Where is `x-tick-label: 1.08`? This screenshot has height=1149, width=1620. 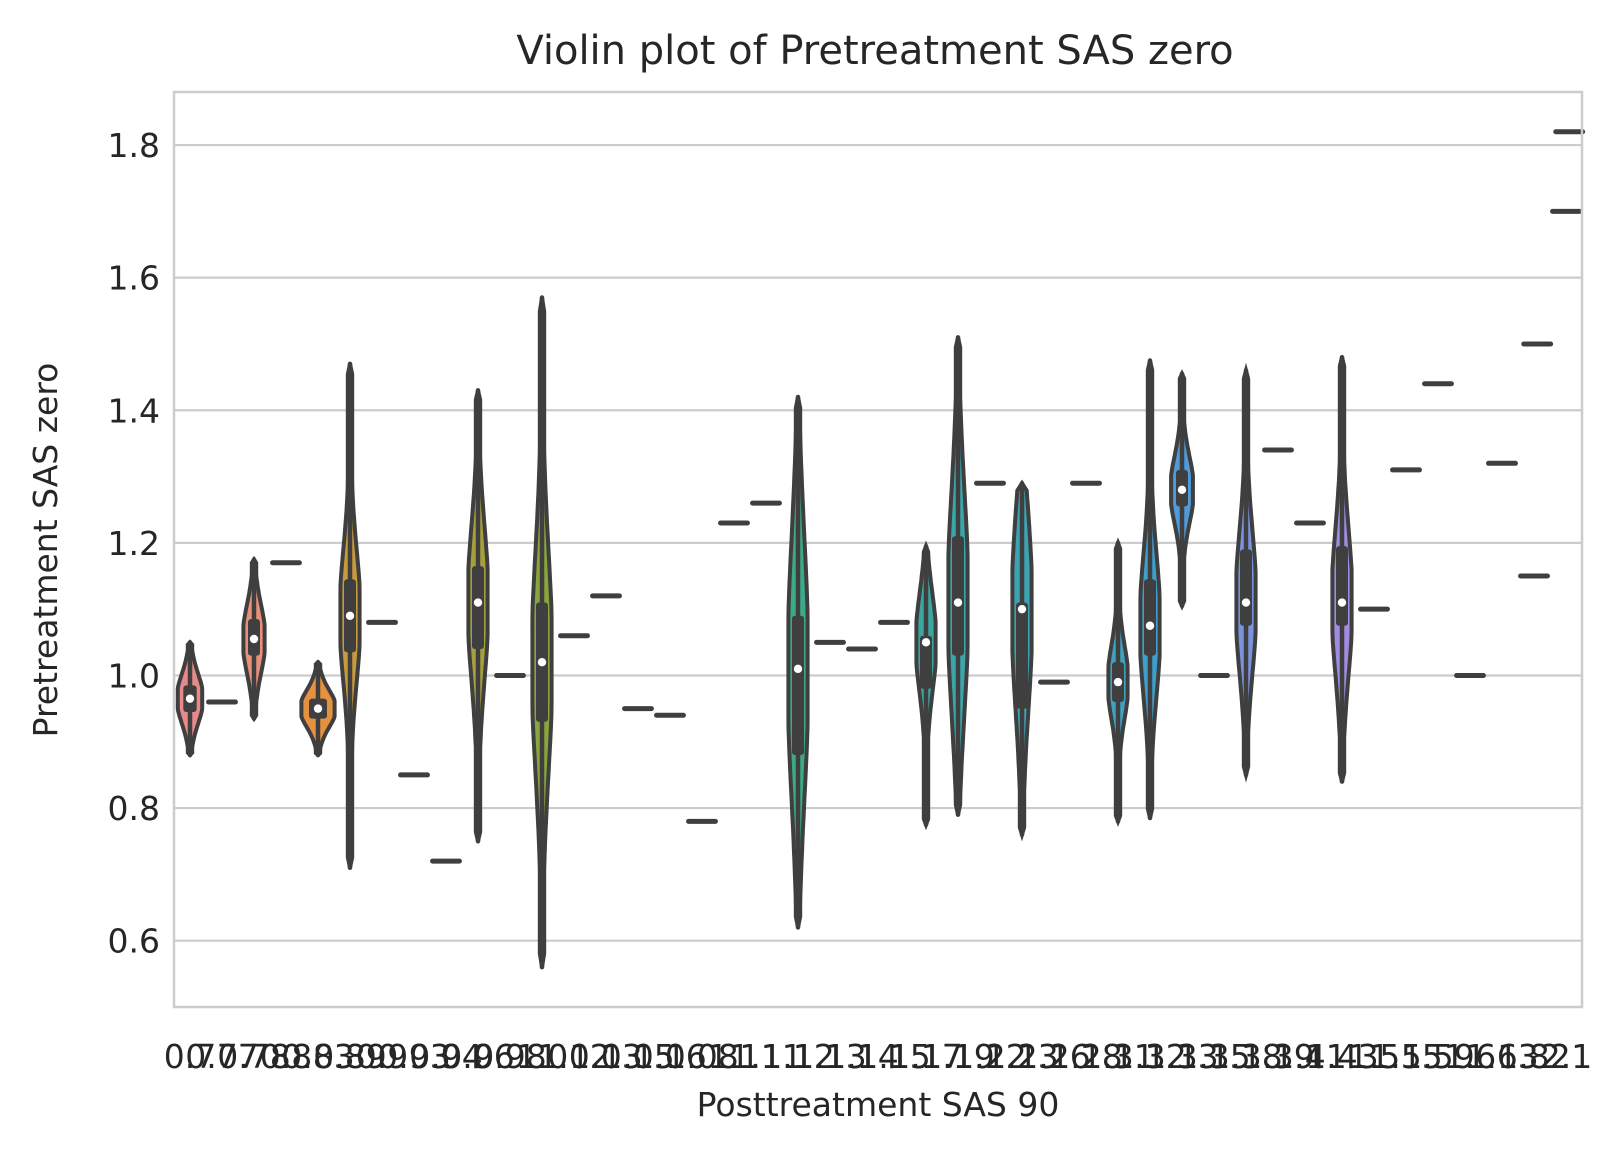 x-tick-label: 1.08 is located at coordinates (701, 1056).